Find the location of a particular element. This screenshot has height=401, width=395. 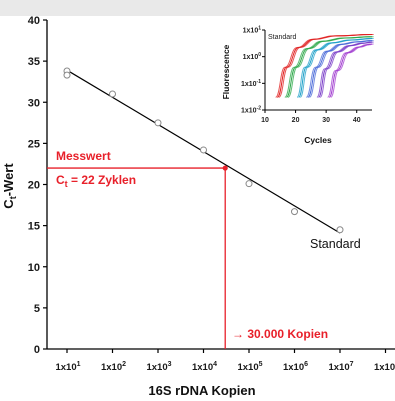

inset-y-axis-title: Fluorescence is located at coordinates (226, 71).